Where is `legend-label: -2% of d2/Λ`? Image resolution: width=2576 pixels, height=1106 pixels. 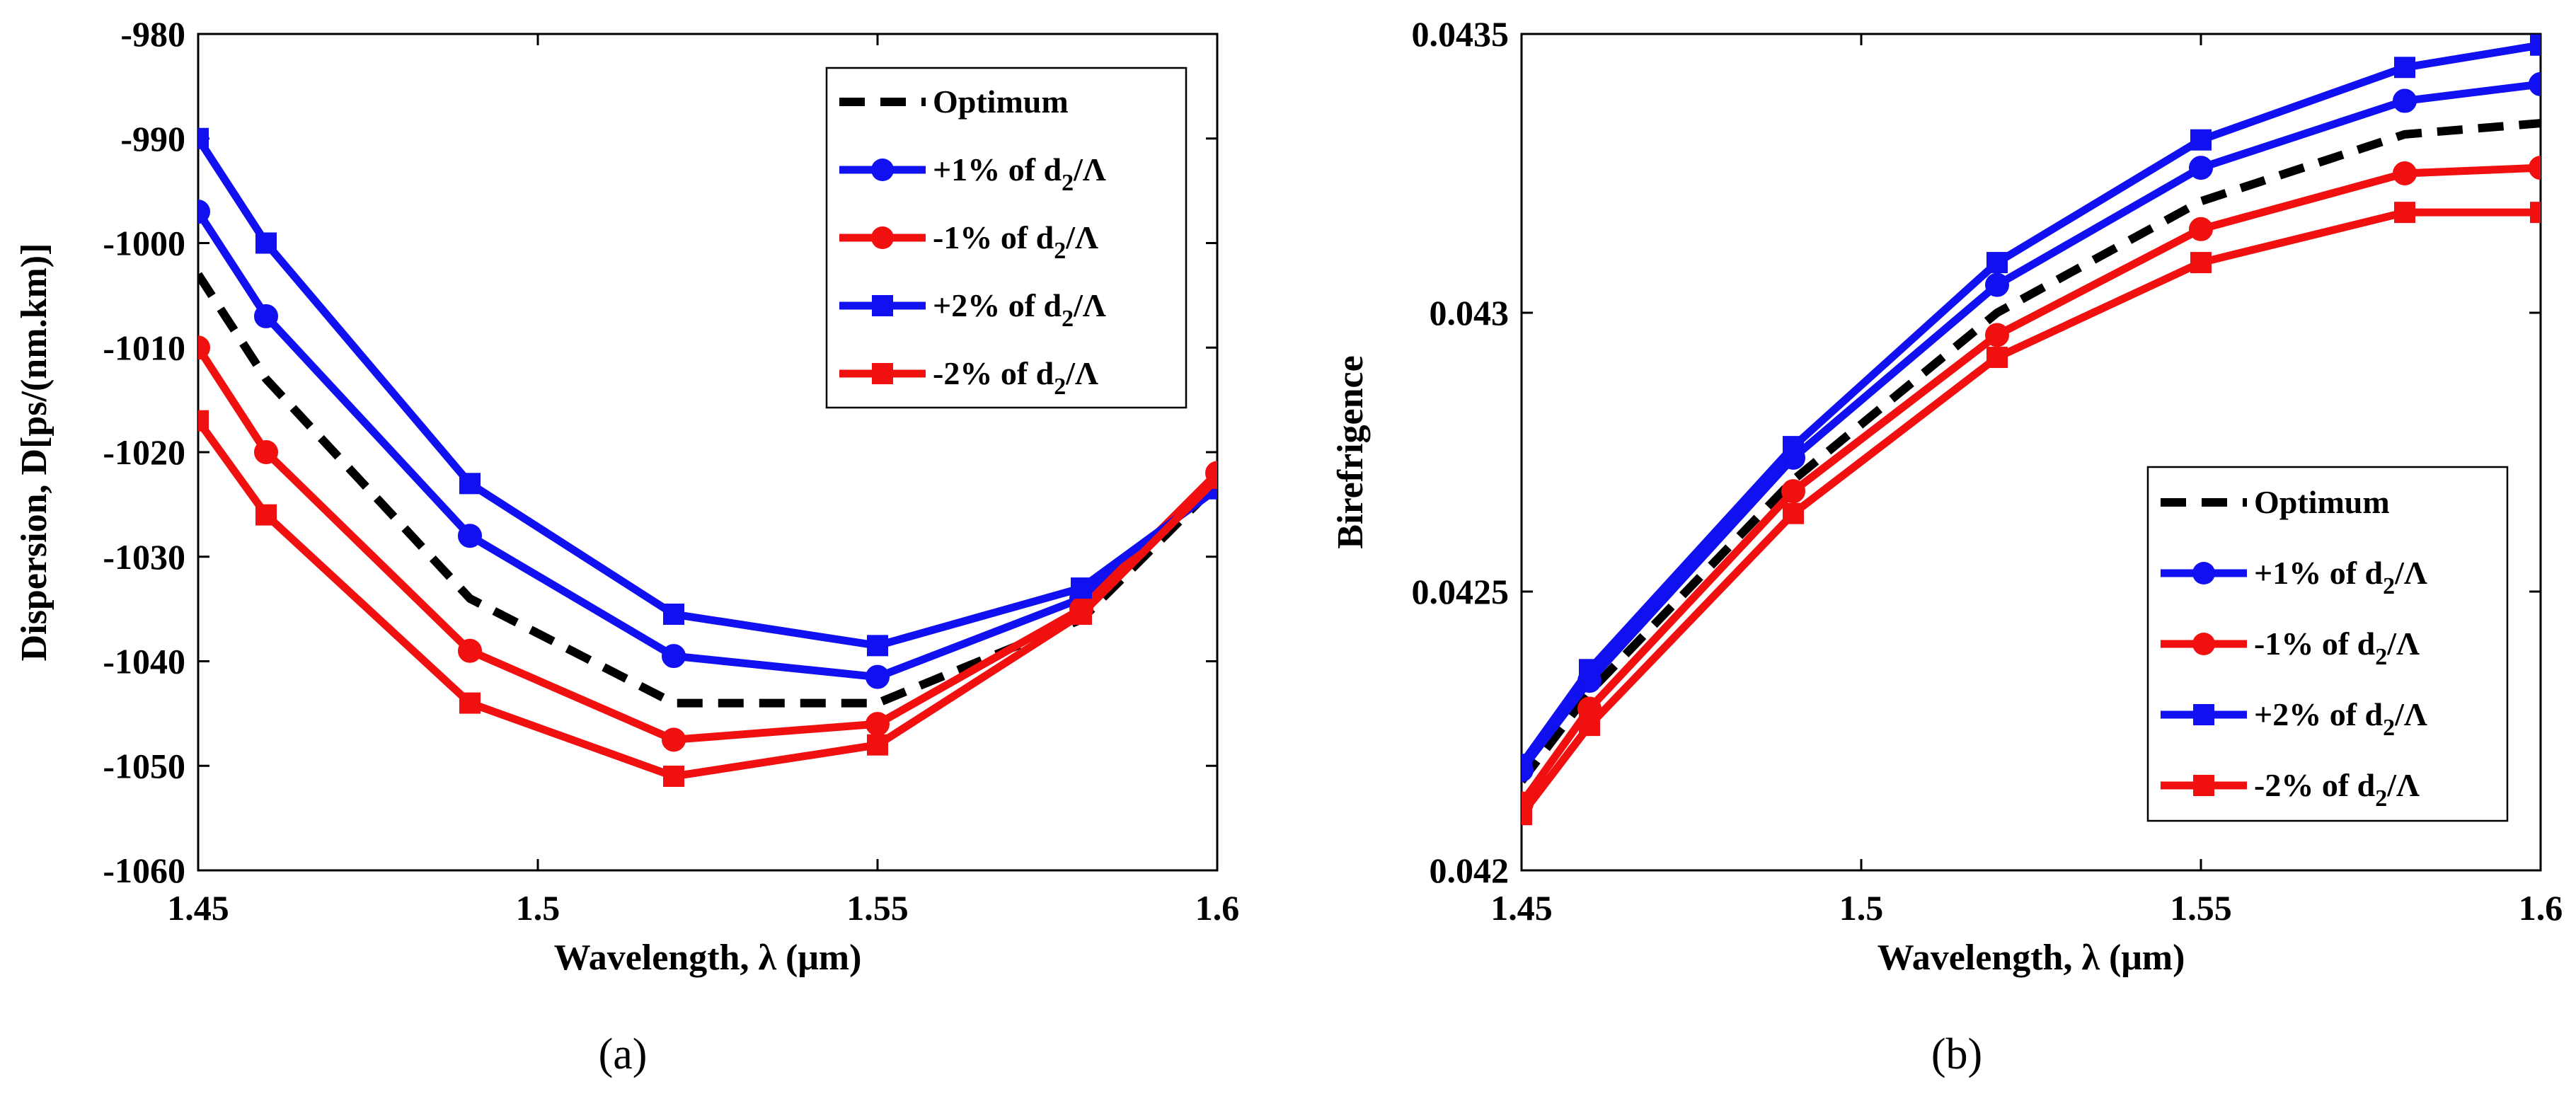 legend-label: -2% of d2/Λ is located at coordinates (1015, 377).